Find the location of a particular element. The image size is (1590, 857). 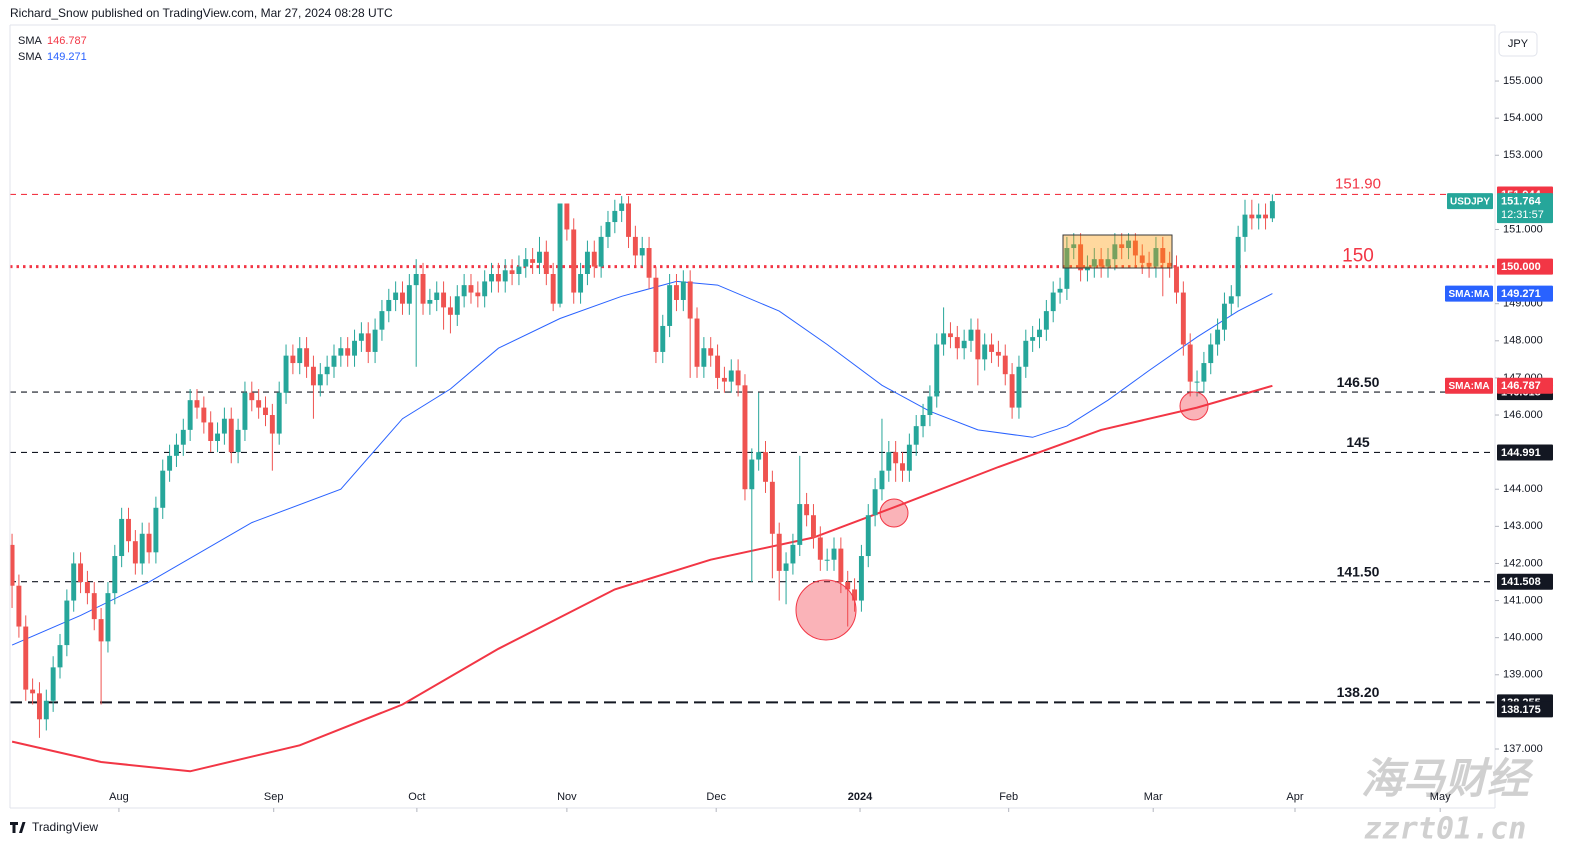

y-tick-label: 155.000 is located at coordinates (1523, 81).